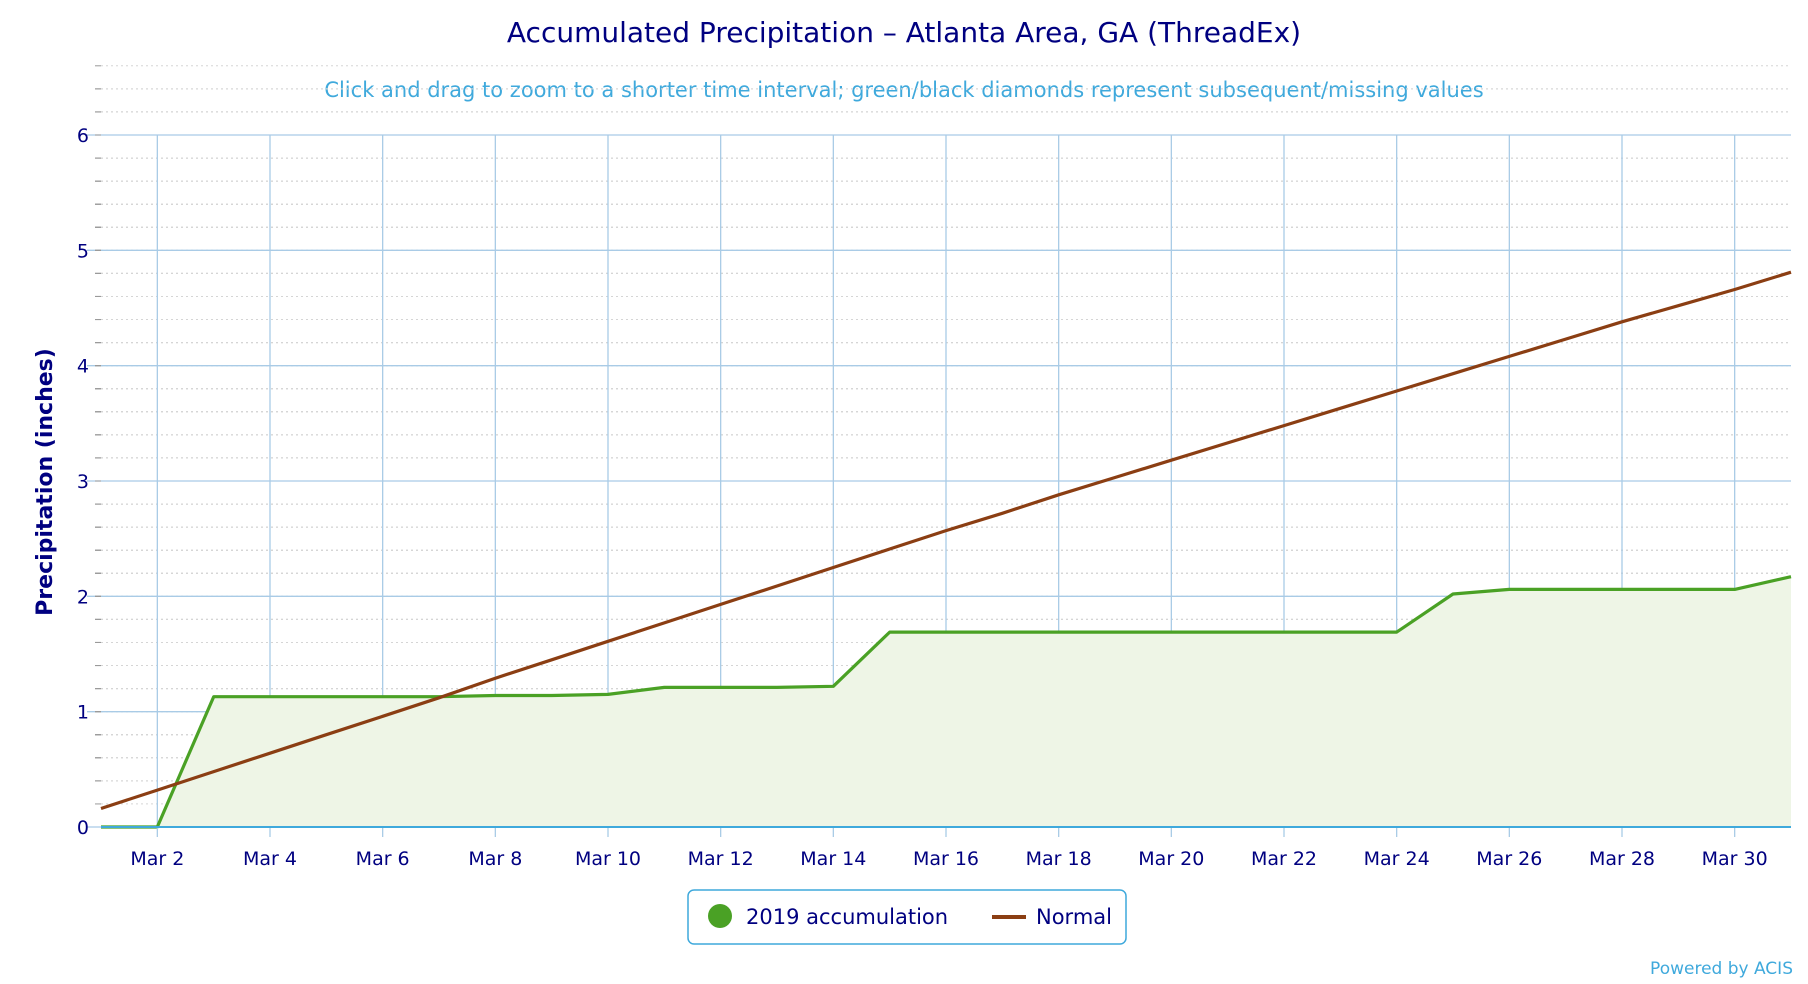 This screenshot has width=1808, height=984. What do you see at coordinates (608, 859) in the screenshot?
I see `x-tick-label: Mar 10` at bounding box center [608, 859].